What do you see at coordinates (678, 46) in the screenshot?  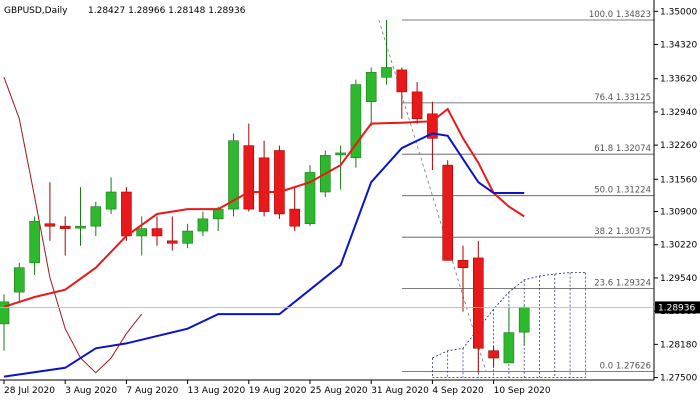 I see `y-tick-label-1: 1.34320` at bounding box center [678, 46].